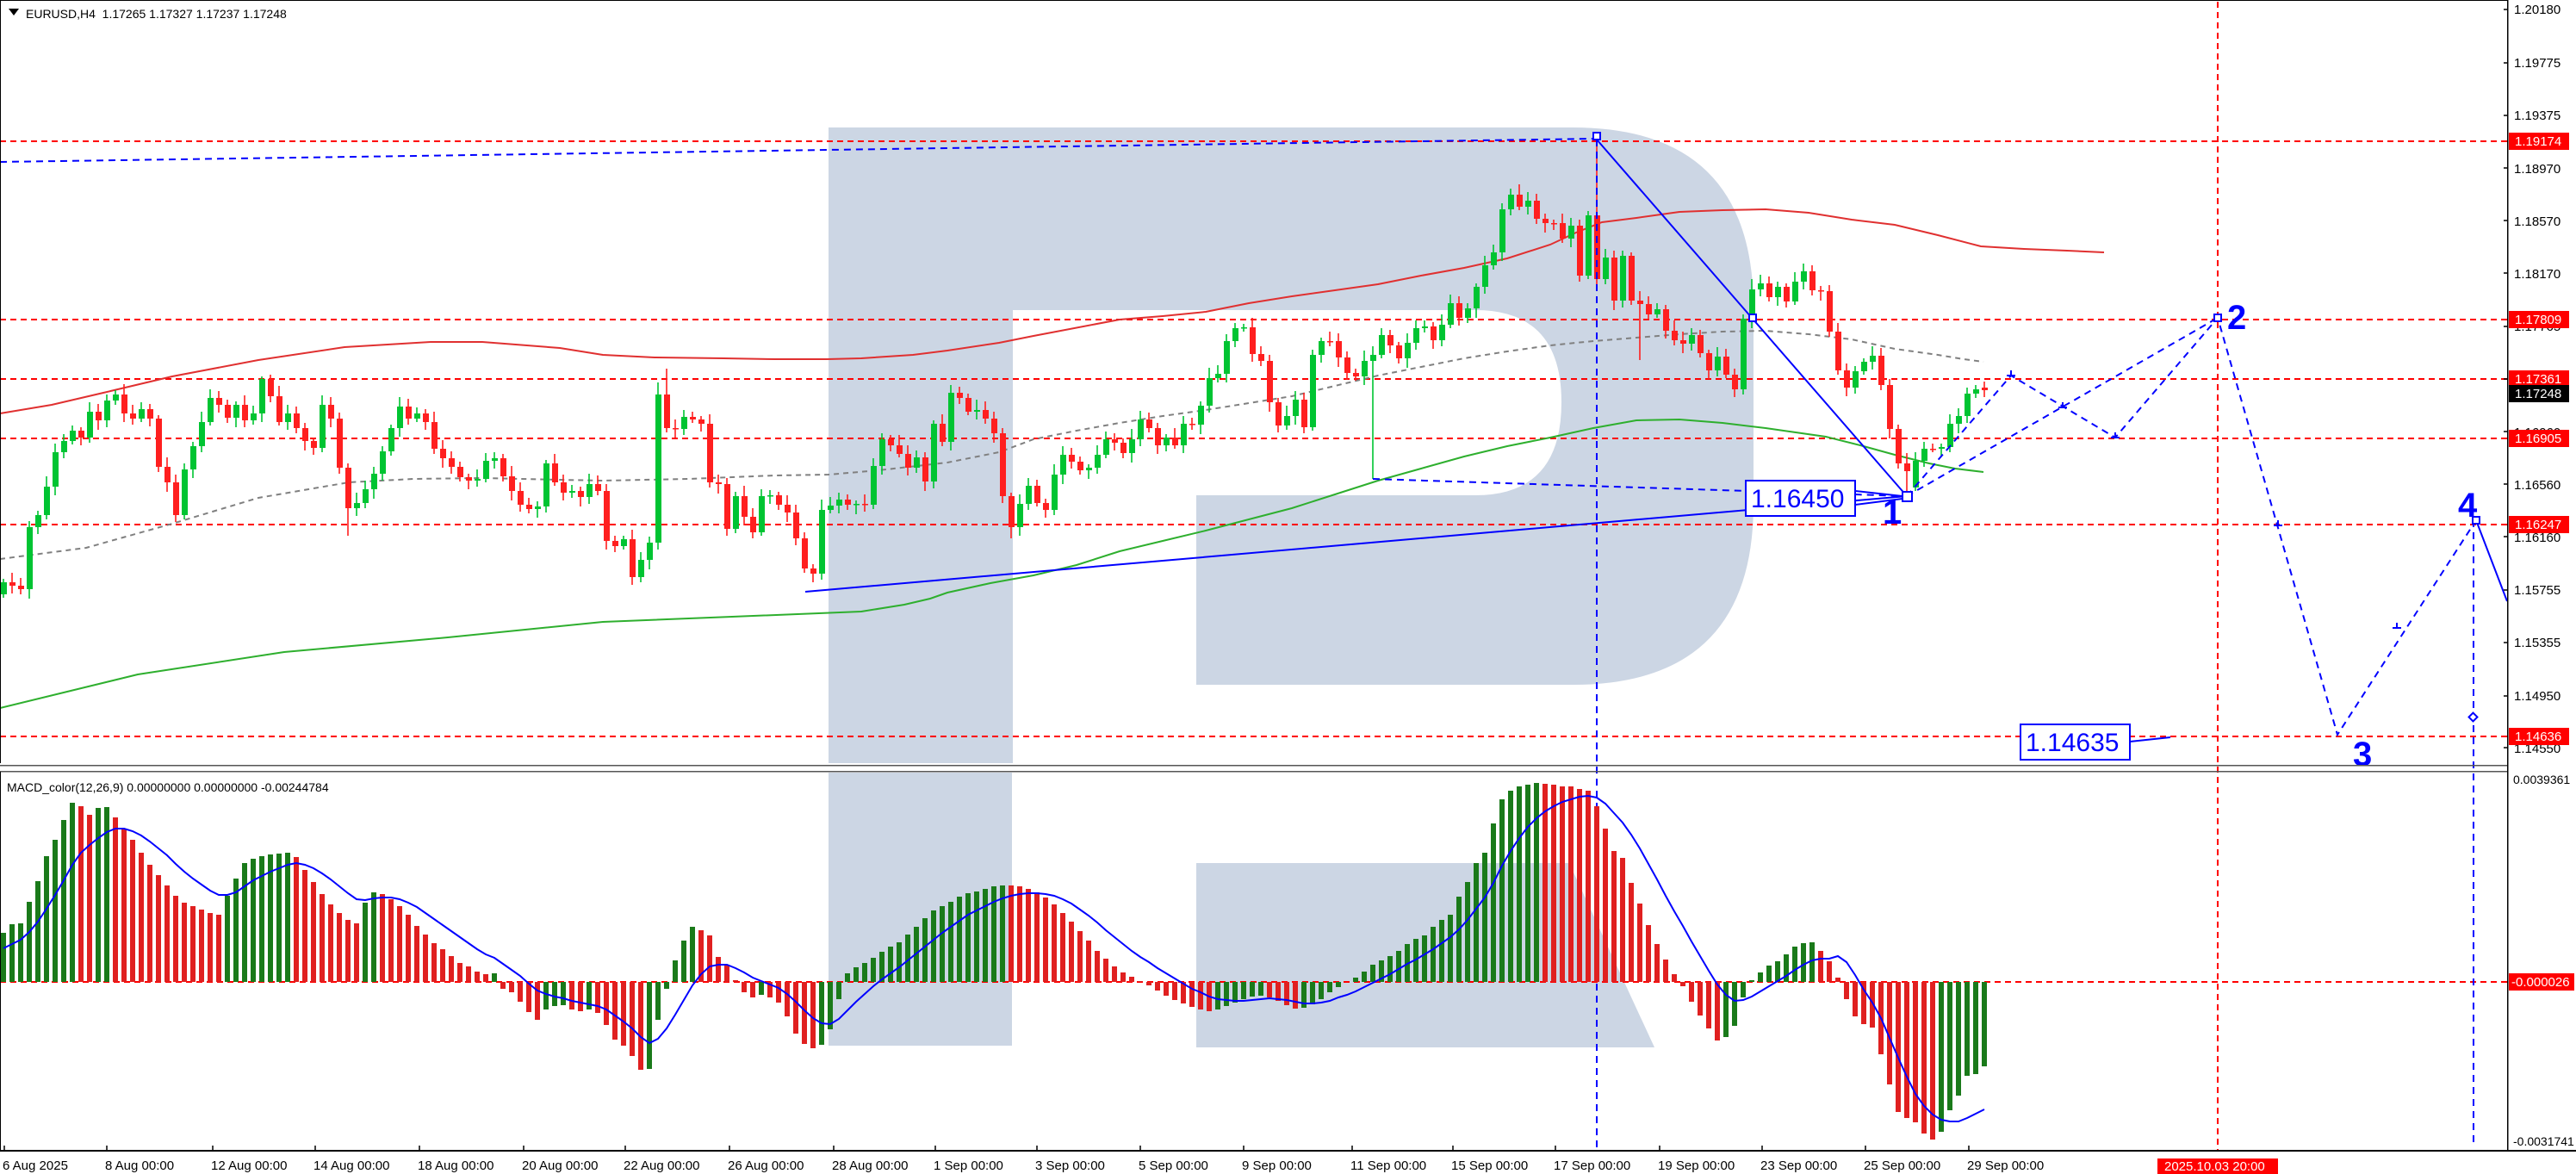  I want to click on svg-text: 5 Sep 00:00, so click(1173, 1165).